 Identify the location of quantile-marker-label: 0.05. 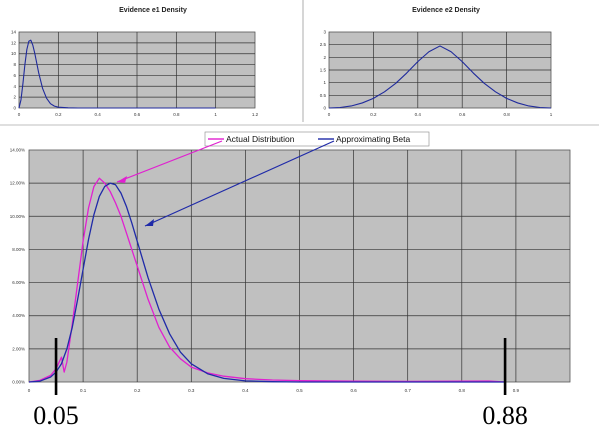
(56, 415).